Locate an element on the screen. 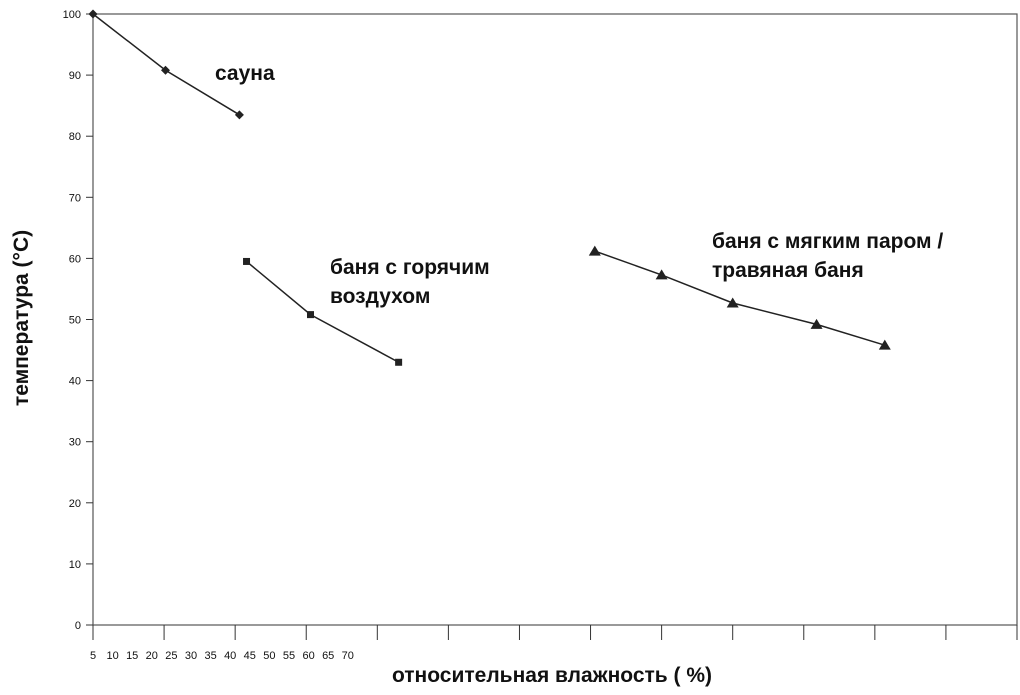 The image size is (1020, 695). y-tick-label: 90 is located at coordinates (75, 76).